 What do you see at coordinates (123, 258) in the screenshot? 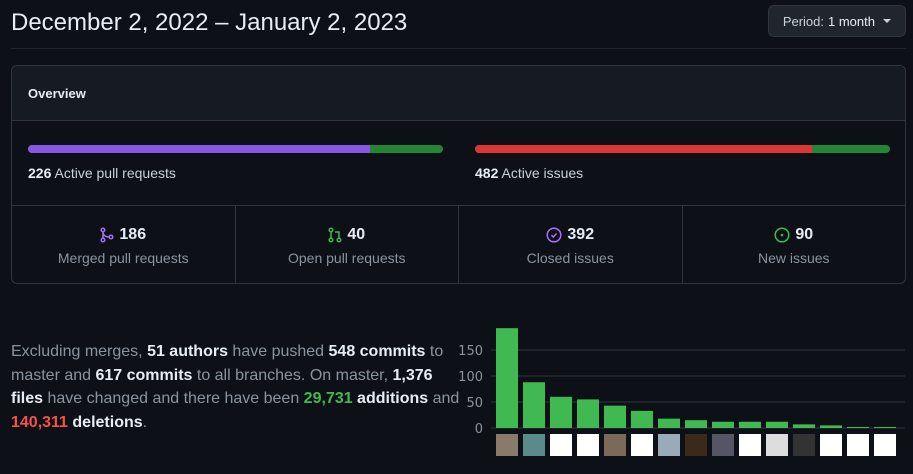
I see `stat-label: Merged pull requests` at bounding box center [123, 258].